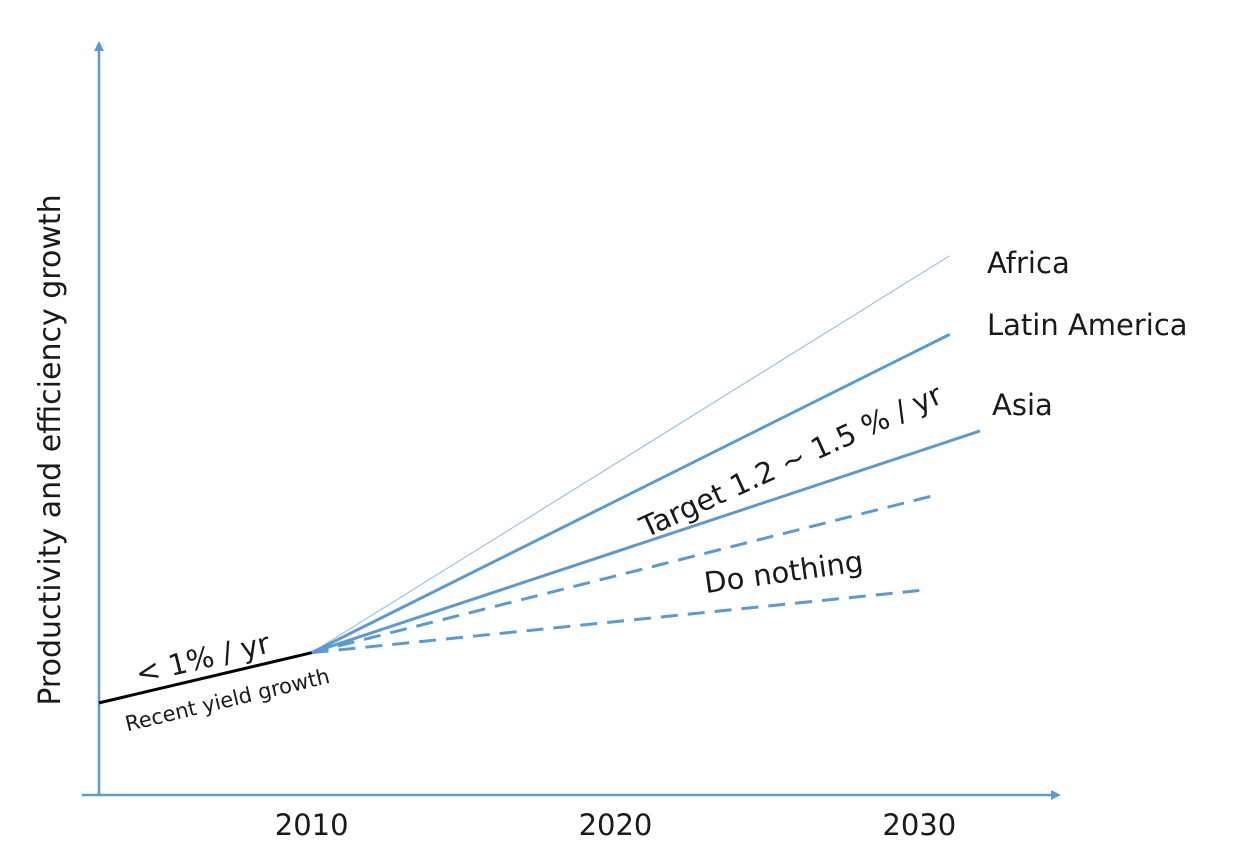 The image size is (1239, 864). I want to click on x-tick-label-2010: 2010, so click(312, 825).